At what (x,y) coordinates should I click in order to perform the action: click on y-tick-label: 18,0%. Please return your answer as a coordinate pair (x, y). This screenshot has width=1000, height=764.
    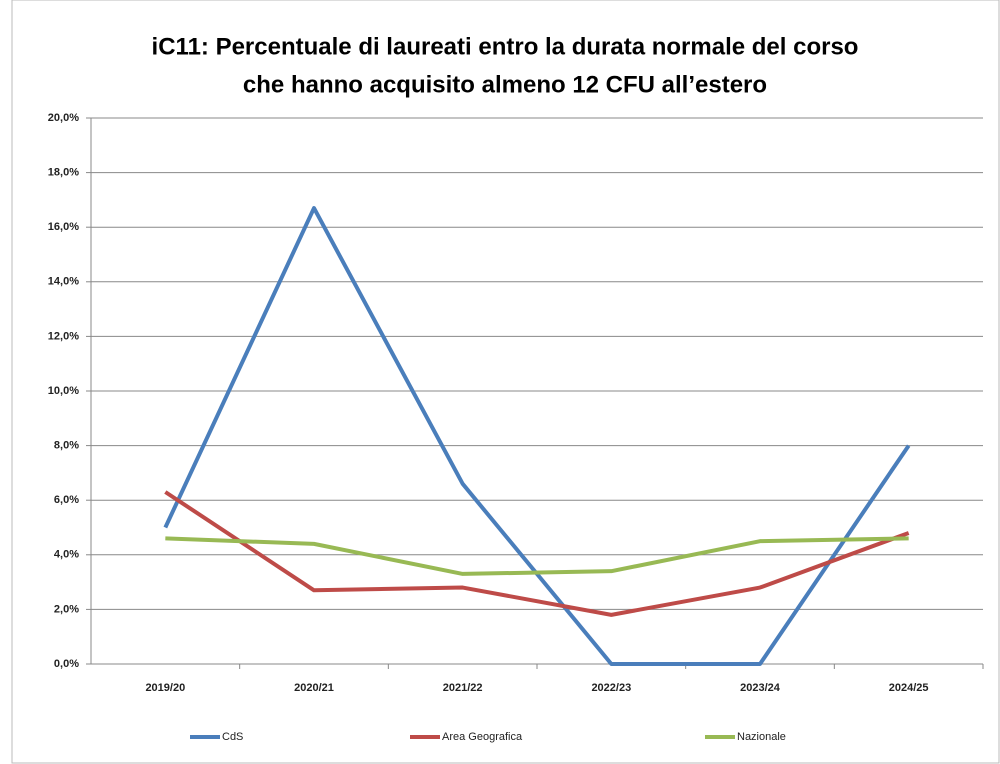
    Looking at the image, I should click on (63, 173).